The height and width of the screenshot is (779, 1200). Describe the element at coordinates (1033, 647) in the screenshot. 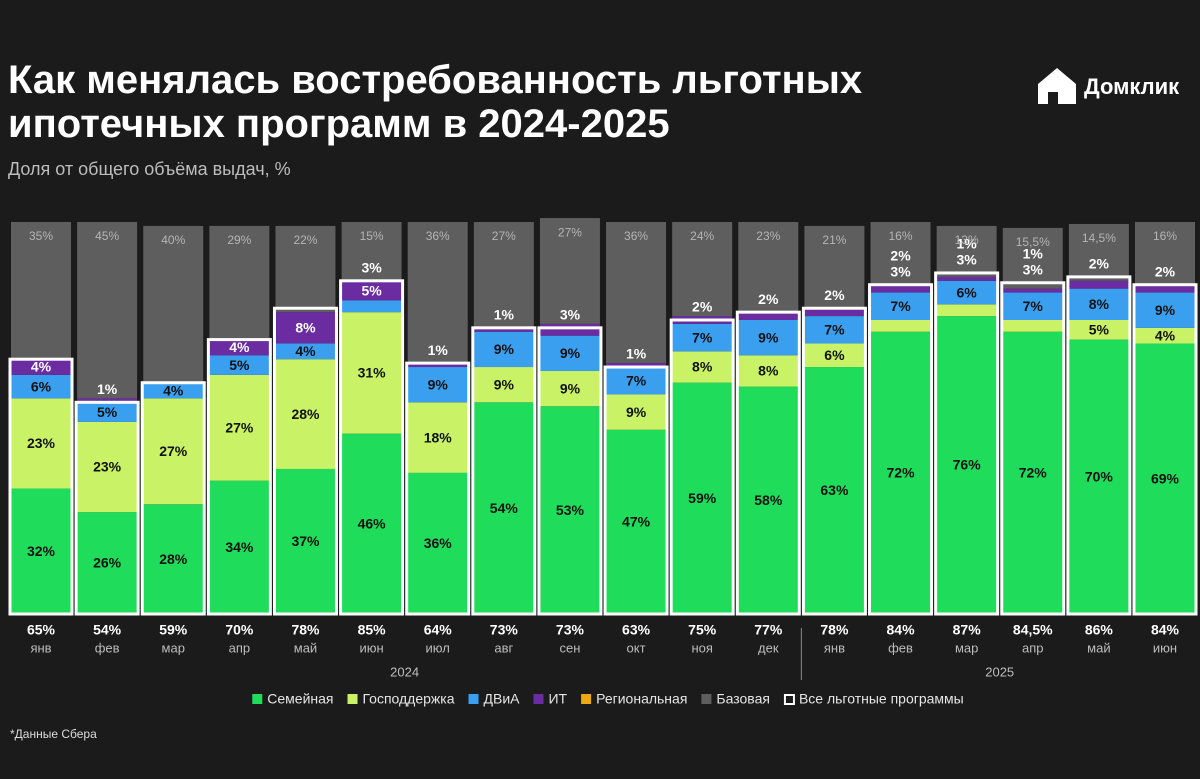

I see `x-tick-label: апр` at that location.